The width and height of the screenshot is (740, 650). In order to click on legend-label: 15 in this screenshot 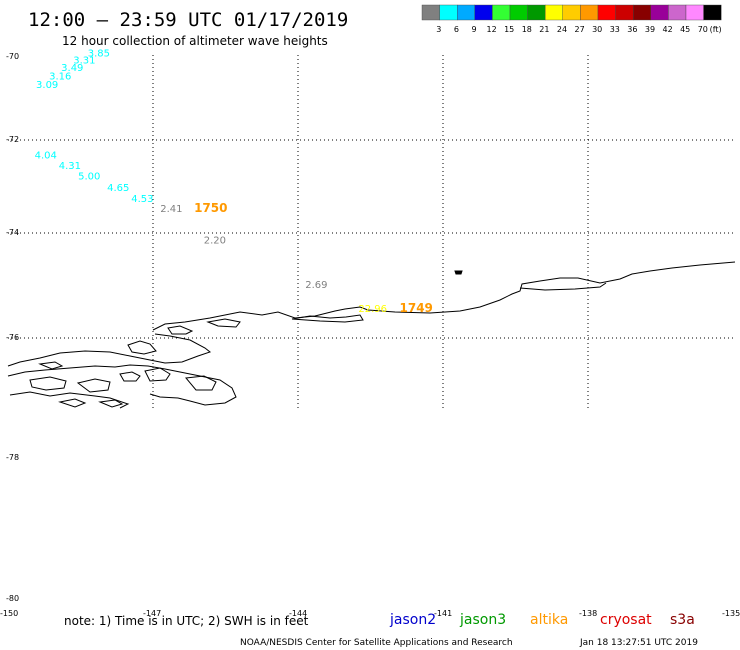, I will do `click(509, 29)`.